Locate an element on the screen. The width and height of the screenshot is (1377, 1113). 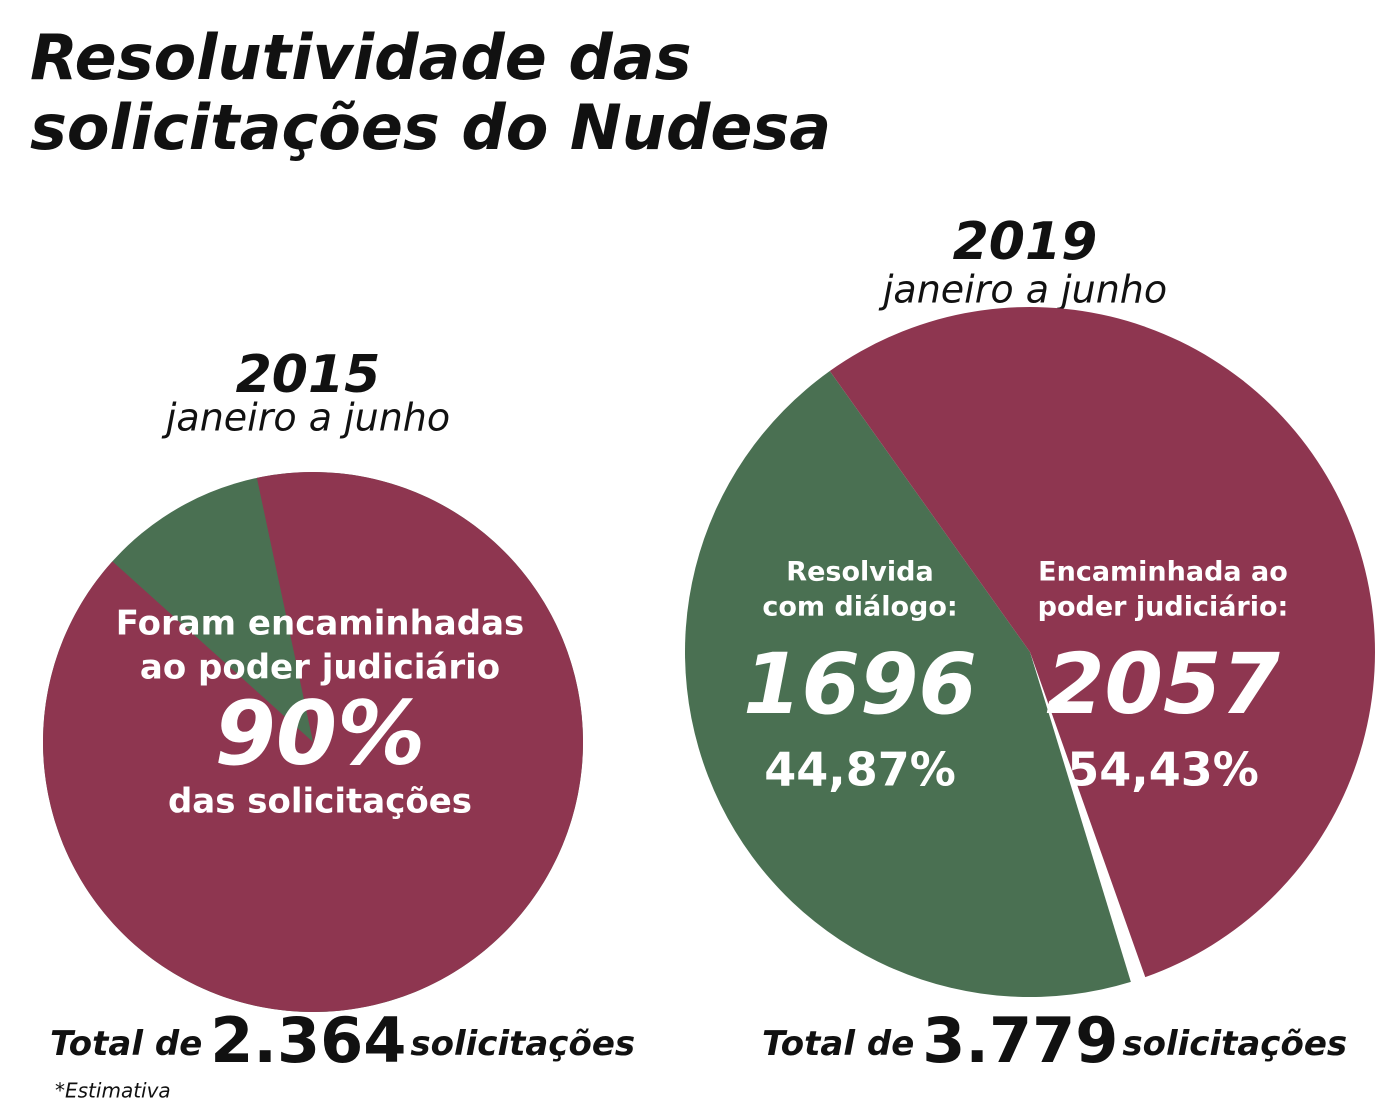
total: Total de 3.779 solicitações is located at coordinates (1054, 1040).